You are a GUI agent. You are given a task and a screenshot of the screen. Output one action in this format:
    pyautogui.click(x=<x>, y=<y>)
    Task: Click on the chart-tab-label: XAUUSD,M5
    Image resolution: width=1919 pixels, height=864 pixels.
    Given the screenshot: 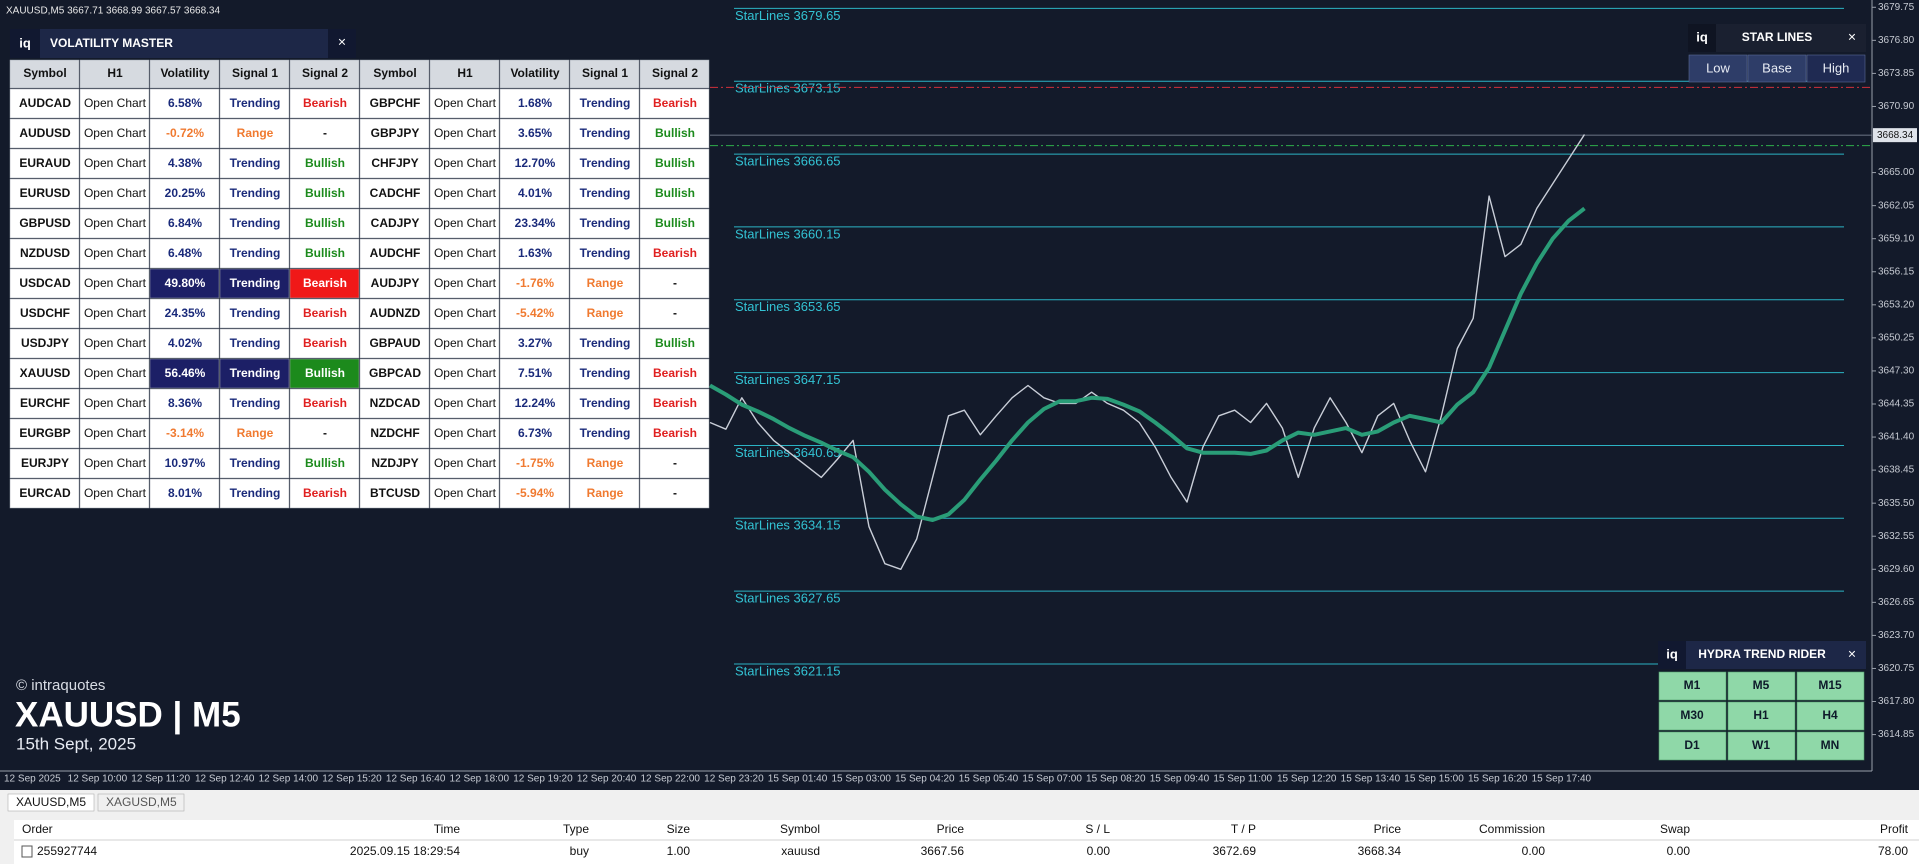 What is the action you would take?
    pyautogui.click(x=51, y=802)
    